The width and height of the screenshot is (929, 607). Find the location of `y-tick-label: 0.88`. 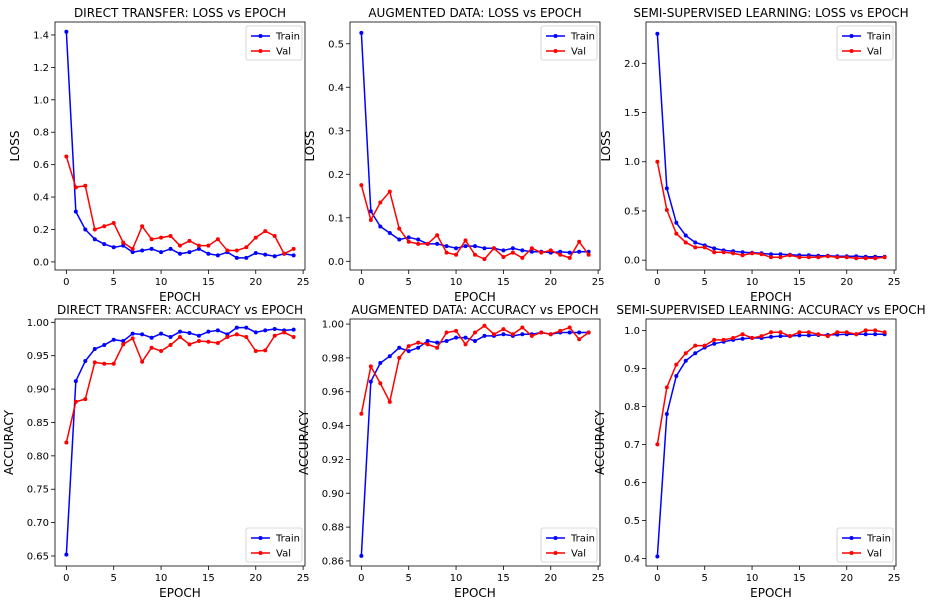

y-tick-label: 0.88 is located at coordinates (333, 528).